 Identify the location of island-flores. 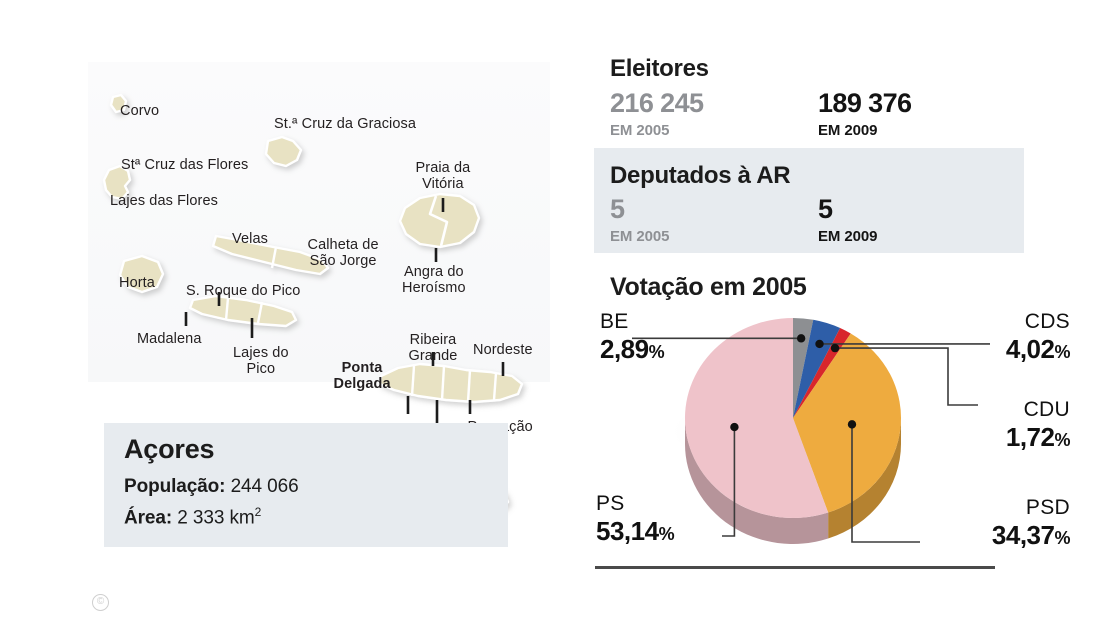
(117, 182).